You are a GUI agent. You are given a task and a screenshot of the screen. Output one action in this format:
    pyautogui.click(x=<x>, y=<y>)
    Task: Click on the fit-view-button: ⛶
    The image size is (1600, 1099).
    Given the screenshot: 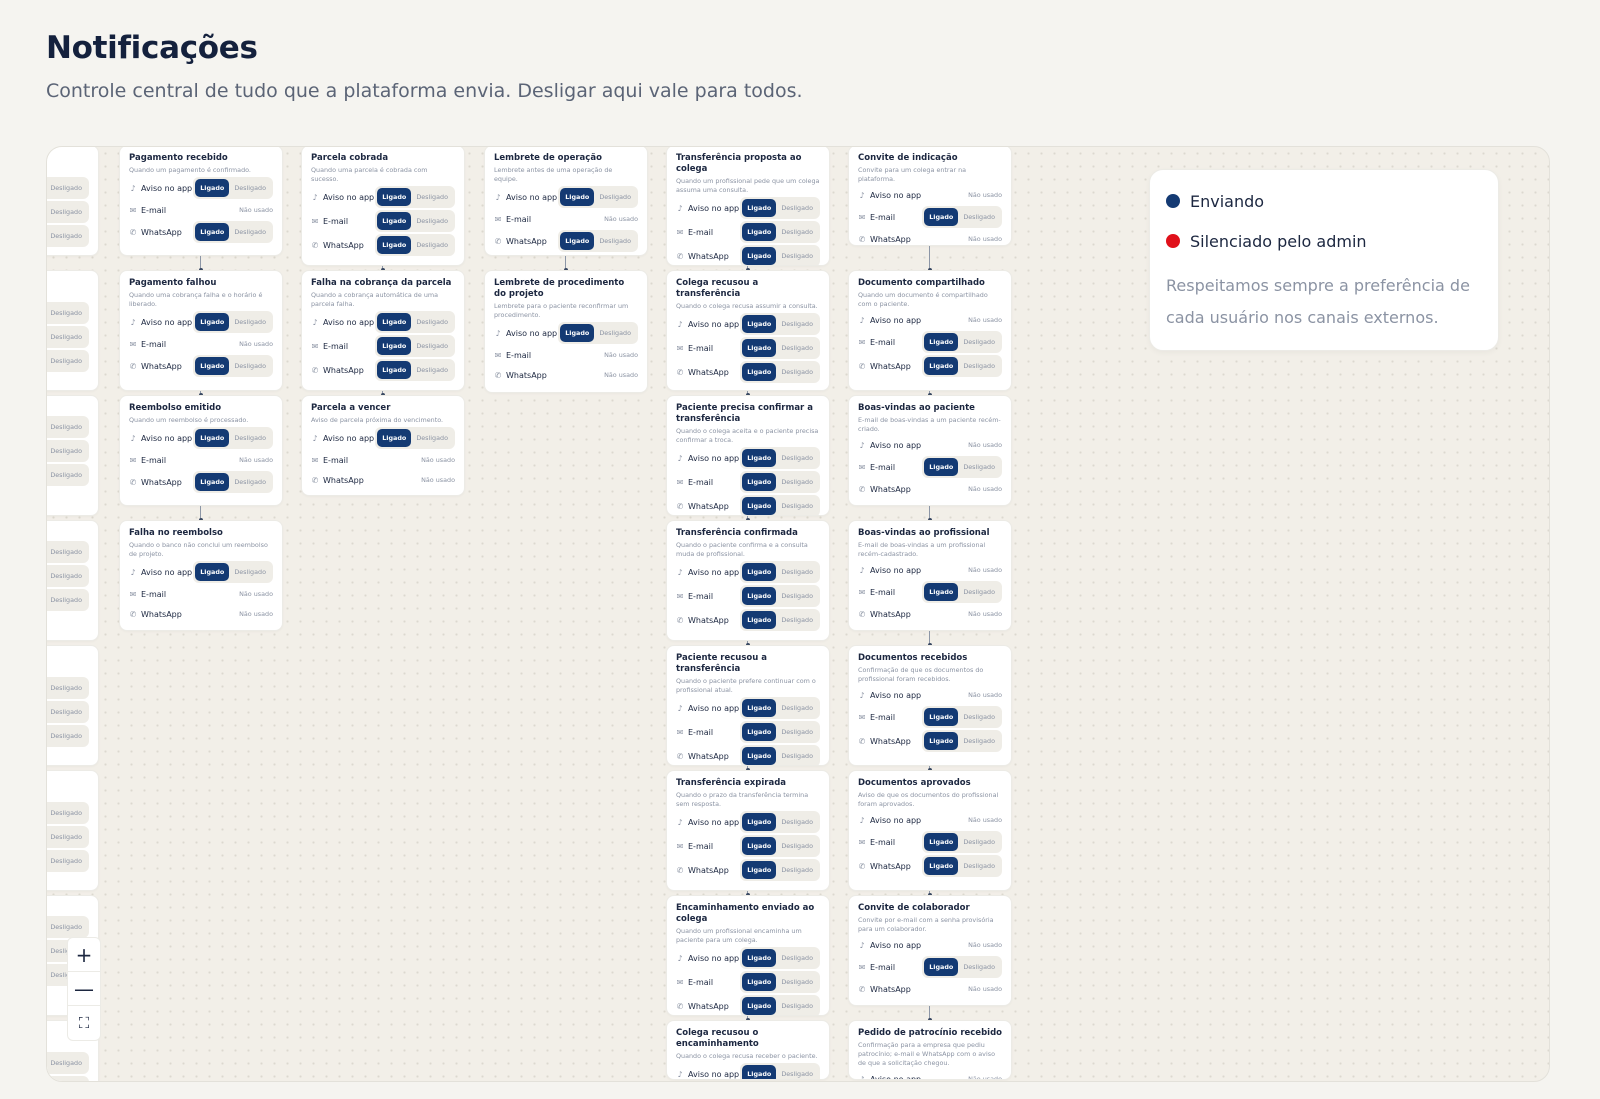 What is the action you would take?
    pyautogui.click(x=84, y=1023)
    